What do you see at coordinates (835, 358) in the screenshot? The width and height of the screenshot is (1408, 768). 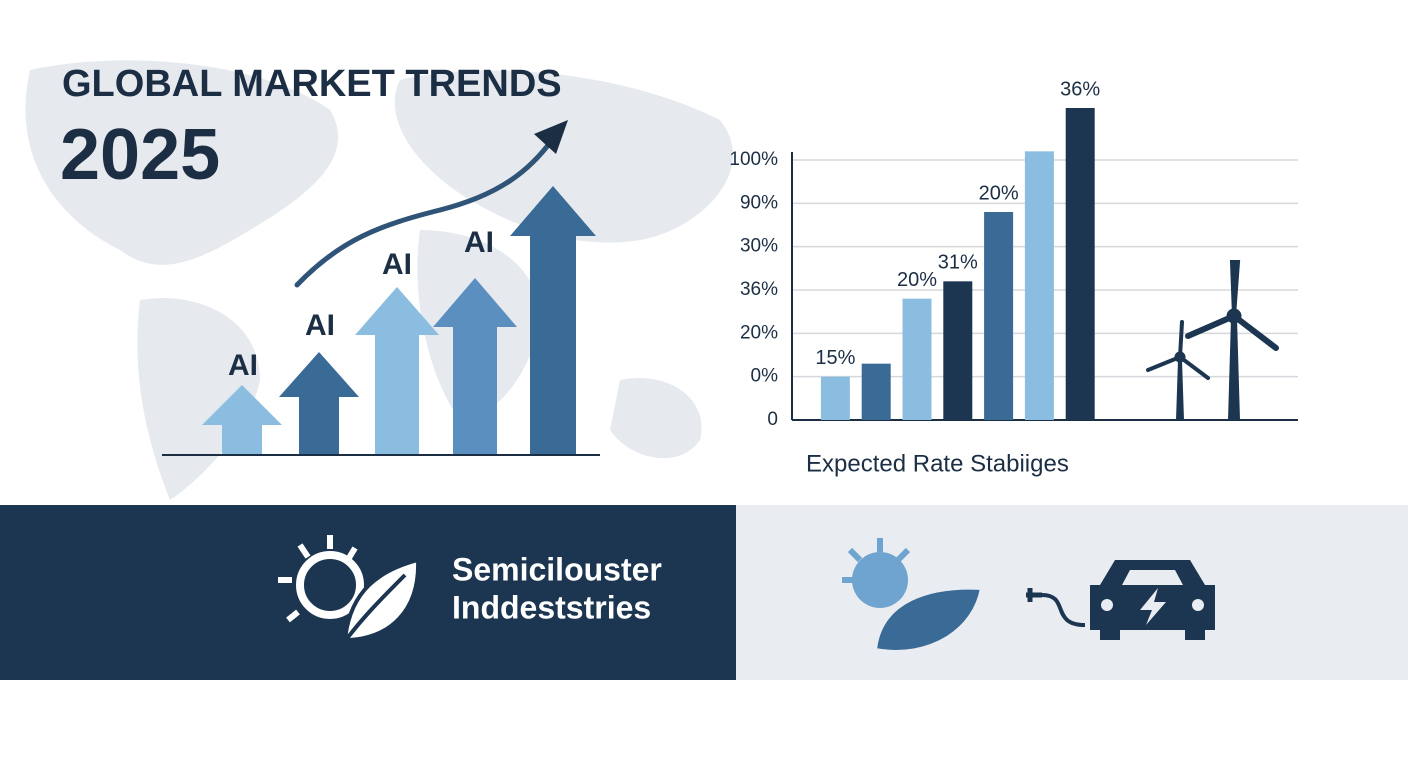 I see `value-label: 15%` at bounding box center [835, 358].